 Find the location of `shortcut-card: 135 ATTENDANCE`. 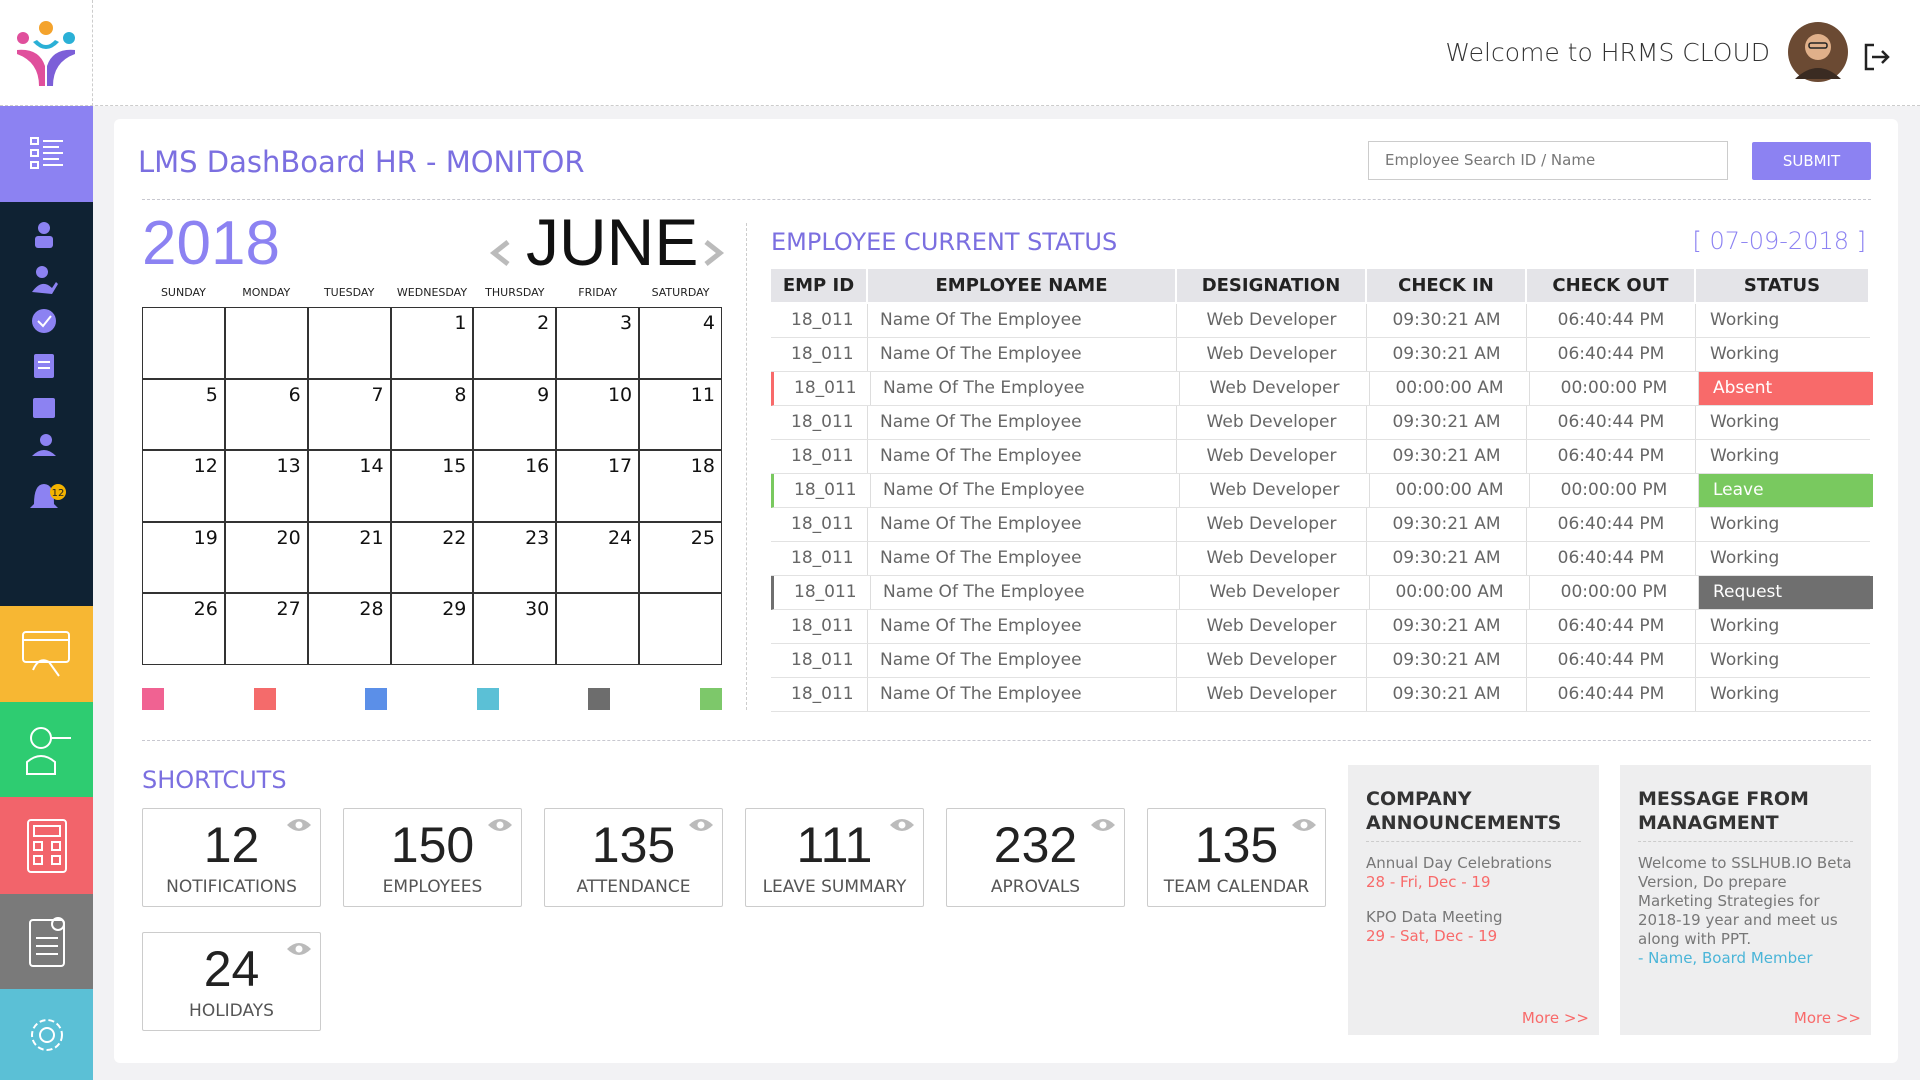

shortcut-card: 135 ATTENDANCE is located at coordinates (633, 857).